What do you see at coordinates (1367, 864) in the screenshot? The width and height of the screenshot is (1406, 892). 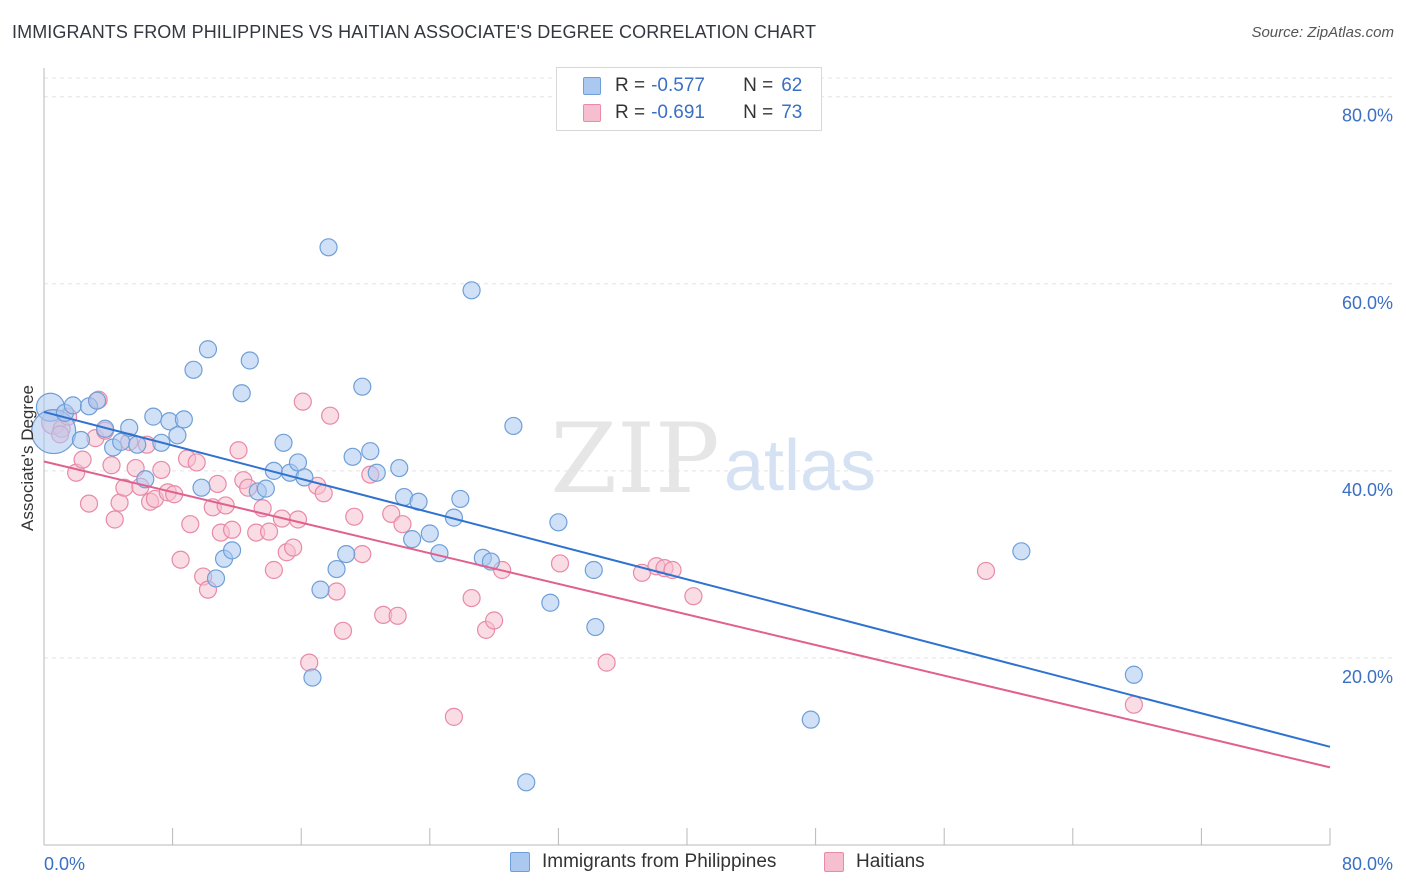 I see `x-tick-label: 80.0%` at bounding box center [1367, 864].